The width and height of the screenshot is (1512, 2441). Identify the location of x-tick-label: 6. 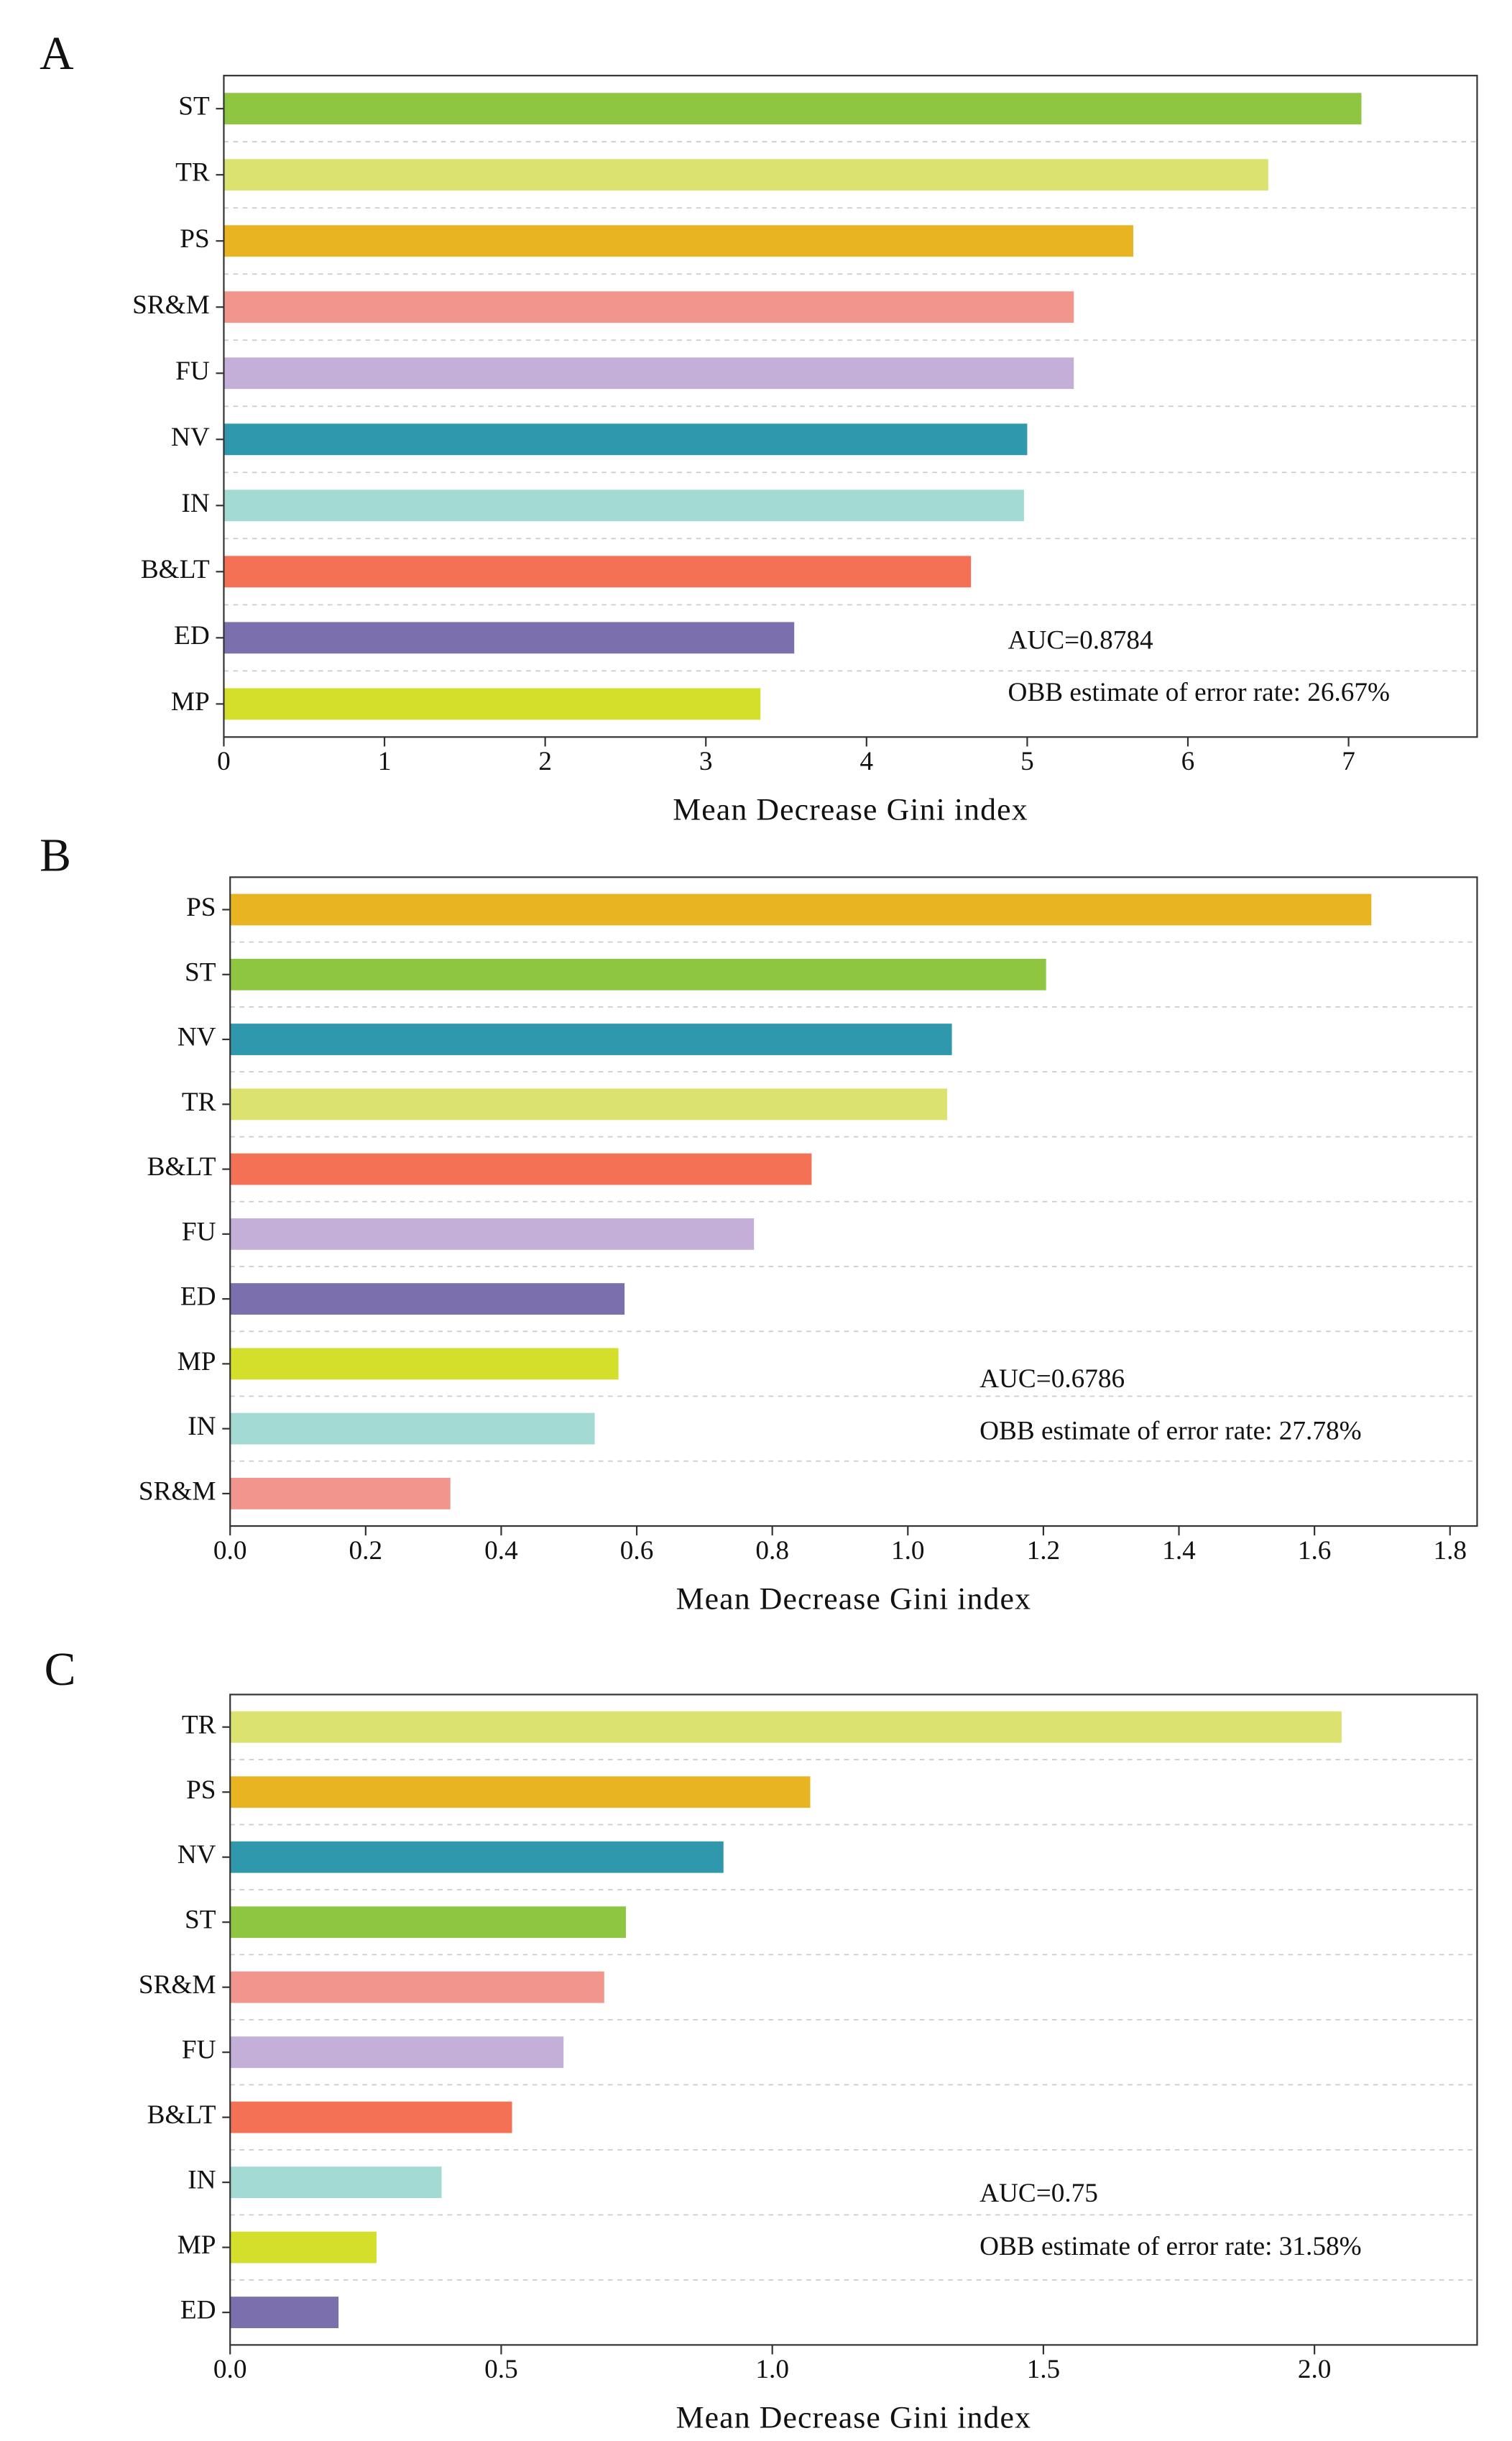
(1188, 761).